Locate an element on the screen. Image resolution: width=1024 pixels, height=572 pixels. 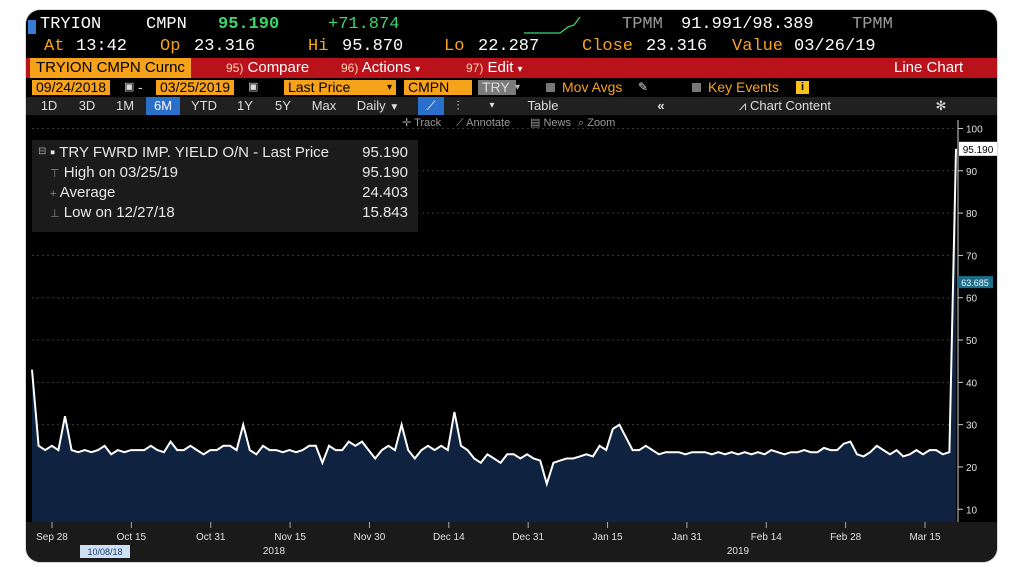
currency-field: TRY is located at coordinates (497, 87).